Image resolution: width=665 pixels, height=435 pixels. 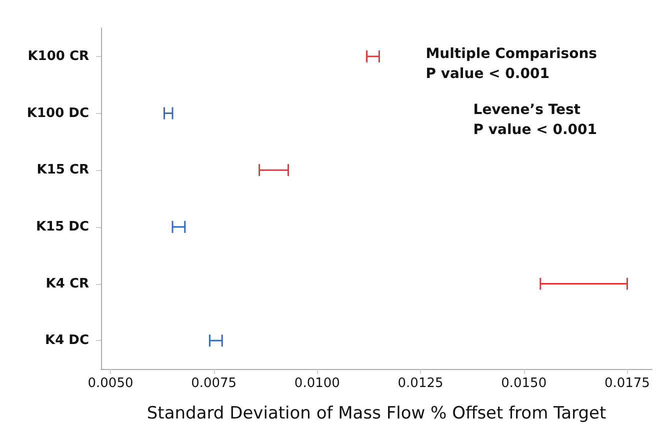 What do you see at coordinates (317, 383) in the screenshot?
I see `x-tick-label: 0.0100` at bounding box center [317, 383].